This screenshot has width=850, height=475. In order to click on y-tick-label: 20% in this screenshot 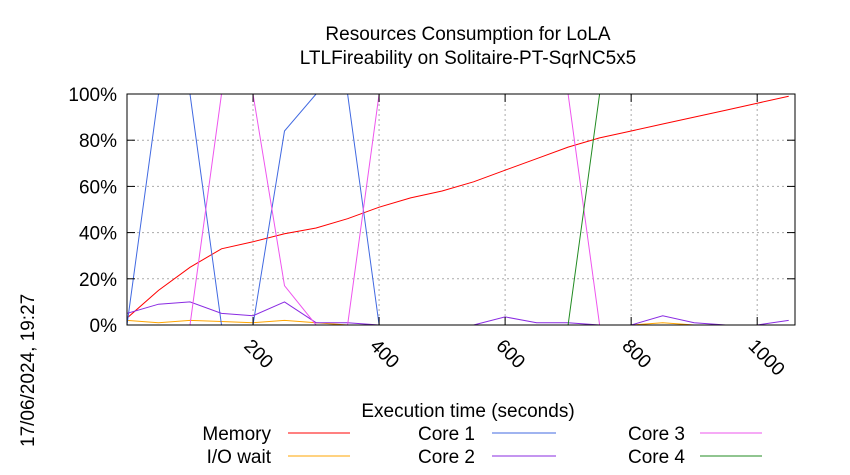, I will do `click(98, 280)`.